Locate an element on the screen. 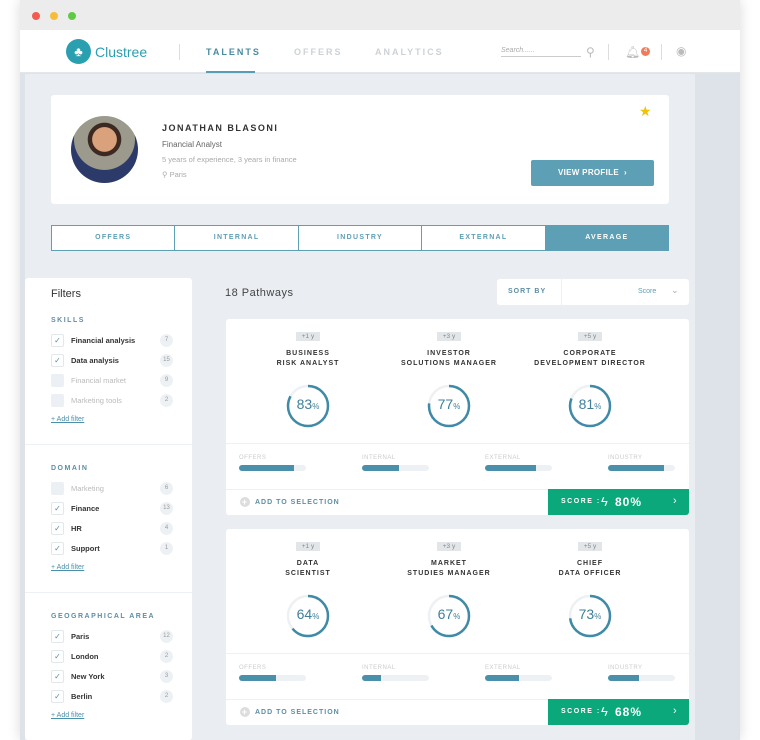 Image resolution: width=760 pixels, height=740 pixels. match-value: 64% is located at coordinates (308, 614).